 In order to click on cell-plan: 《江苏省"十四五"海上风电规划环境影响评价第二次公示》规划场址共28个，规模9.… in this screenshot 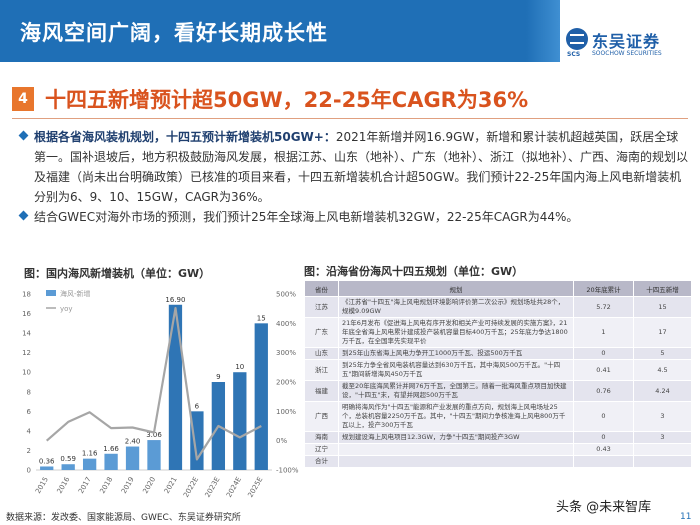, I will do `click(456, 307)`.